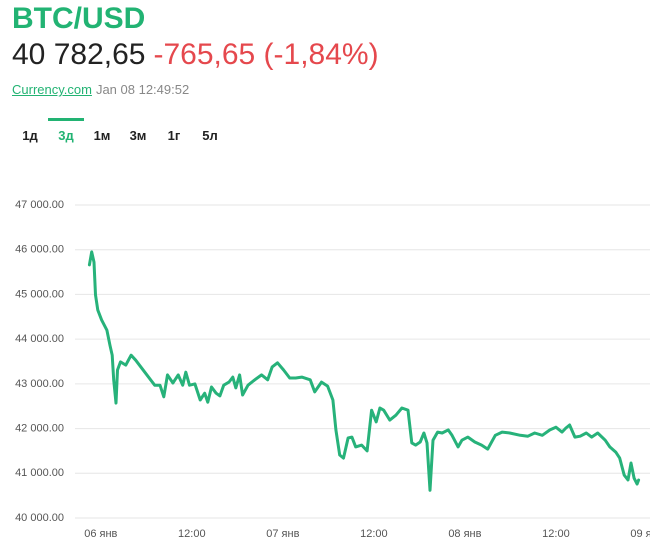  I want to click on range-tab: 1г, so click(174, 135).